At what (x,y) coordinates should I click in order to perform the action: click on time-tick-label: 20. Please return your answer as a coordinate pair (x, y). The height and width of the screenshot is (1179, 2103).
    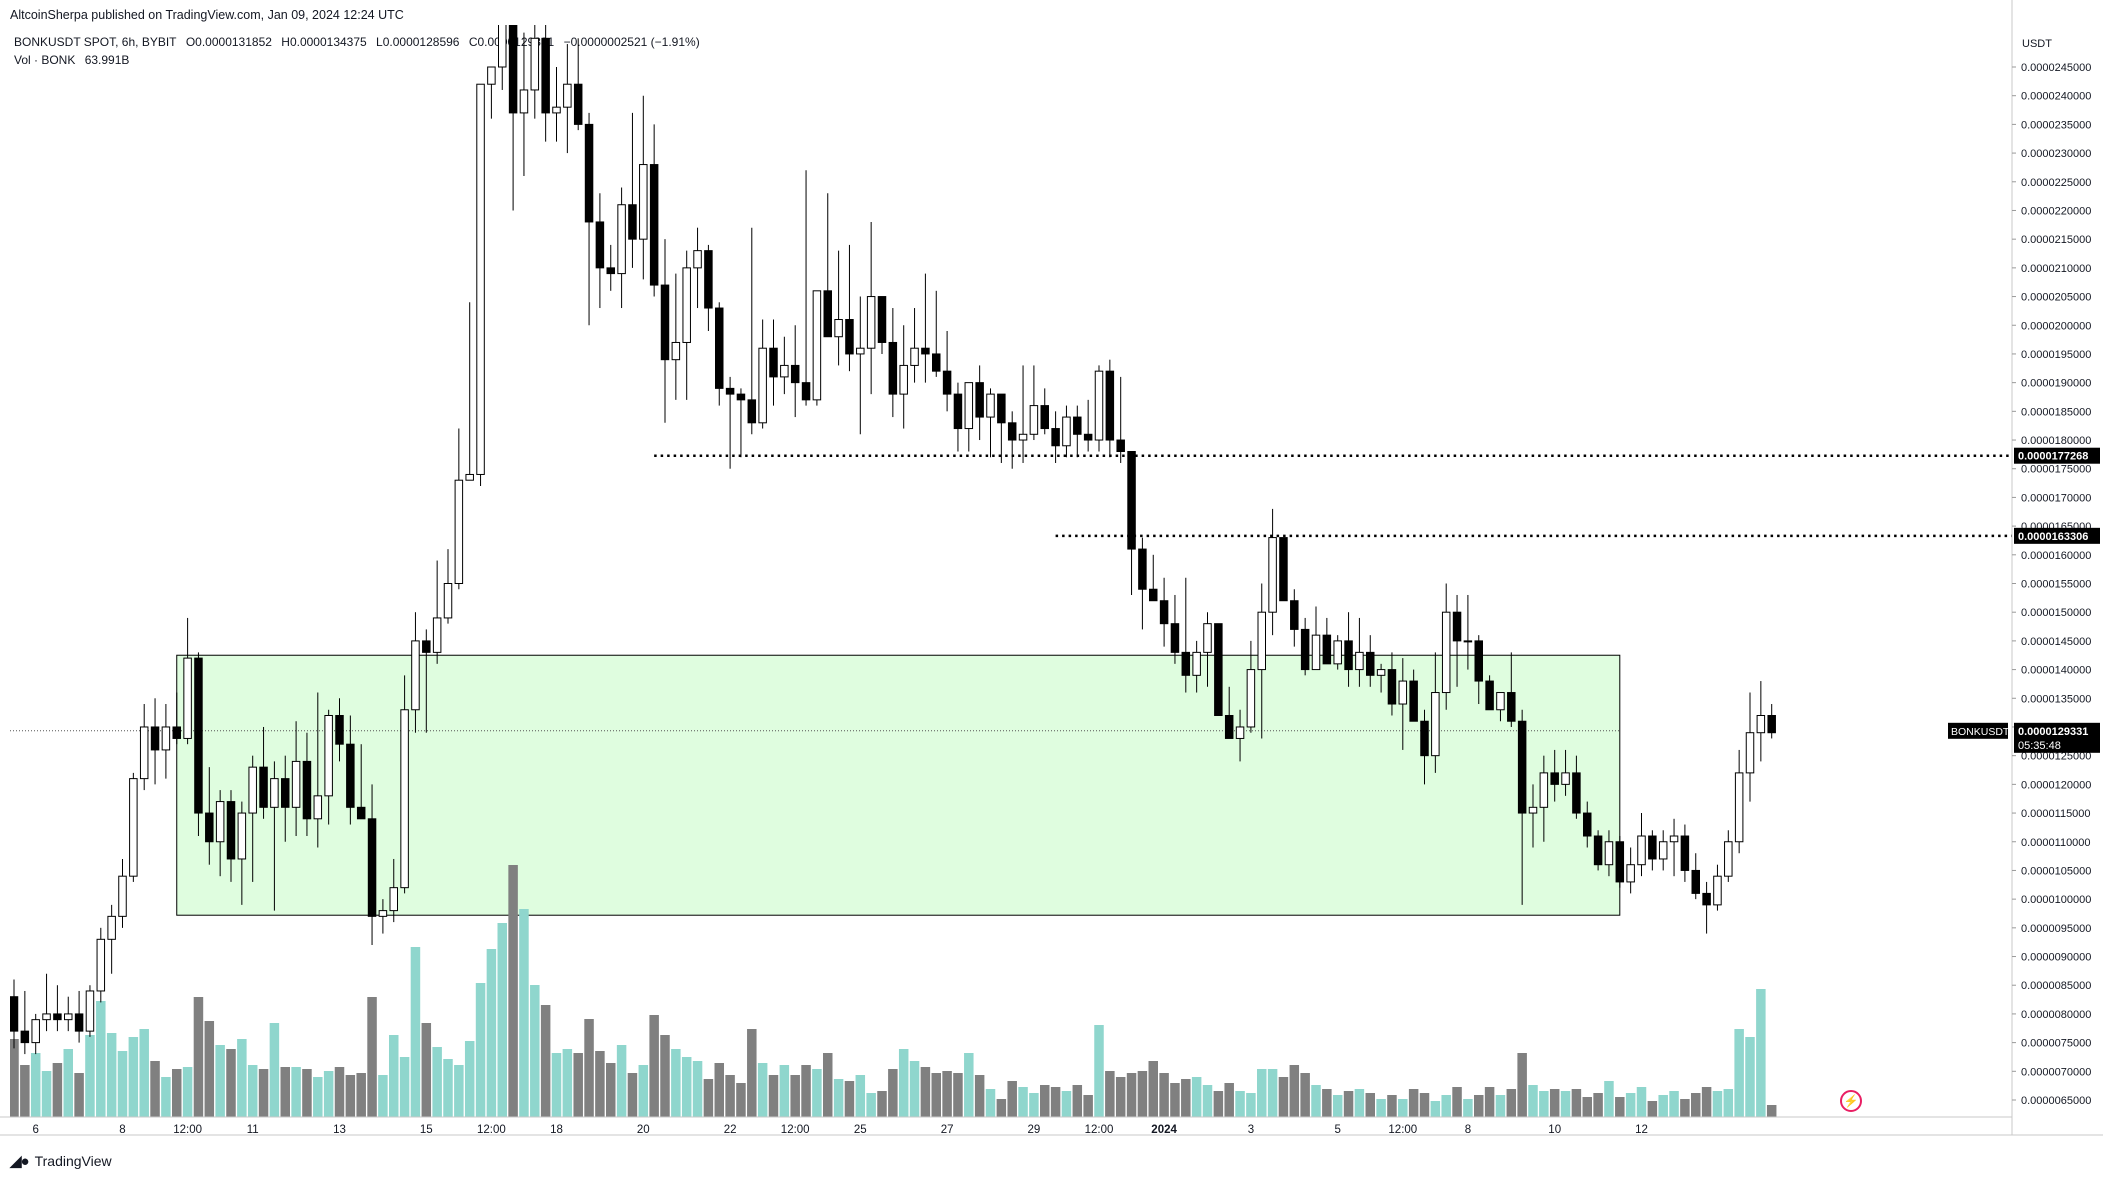
    Looking at the image, I should click on (643, 1130).